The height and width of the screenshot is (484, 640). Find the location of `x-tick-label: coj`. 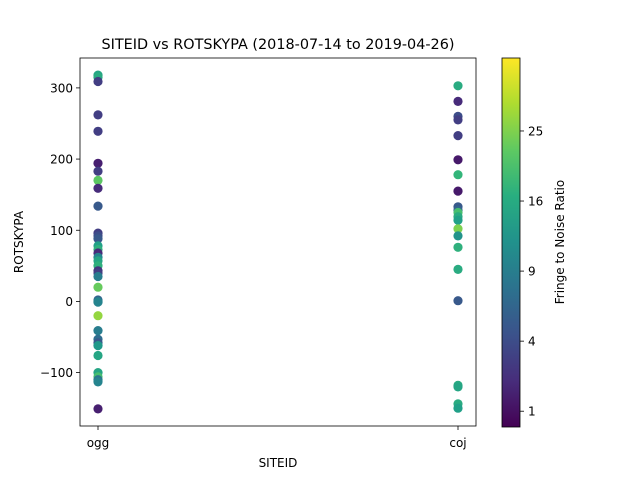

x-tick-label: coj is located at coordinates (457, 443).